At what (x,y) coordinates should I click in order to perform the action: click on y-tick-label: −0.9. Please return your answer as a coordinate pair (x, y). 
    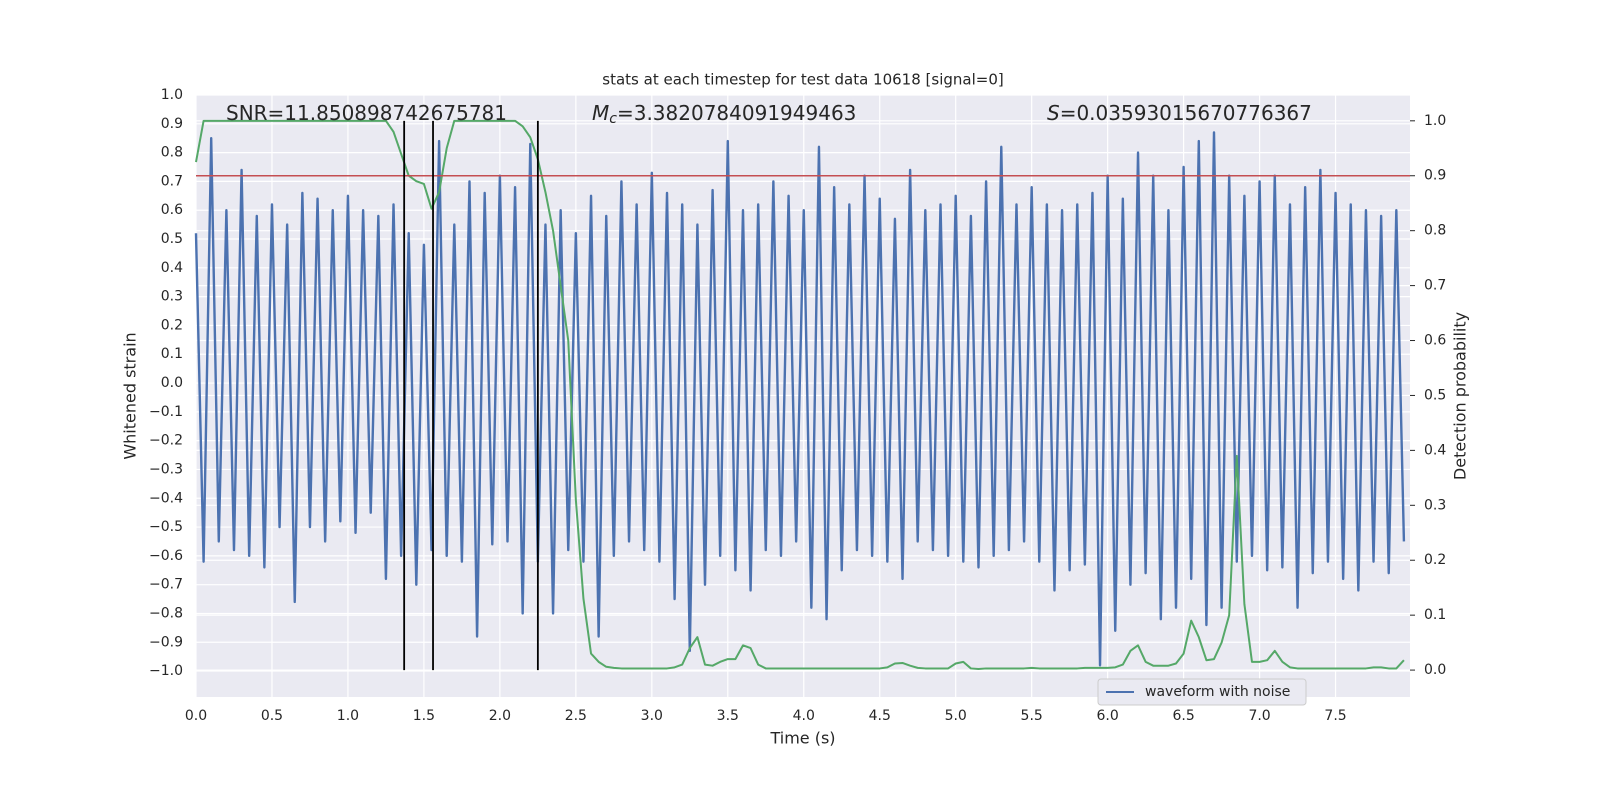
    Looking at the image, I should click on (166, 642).